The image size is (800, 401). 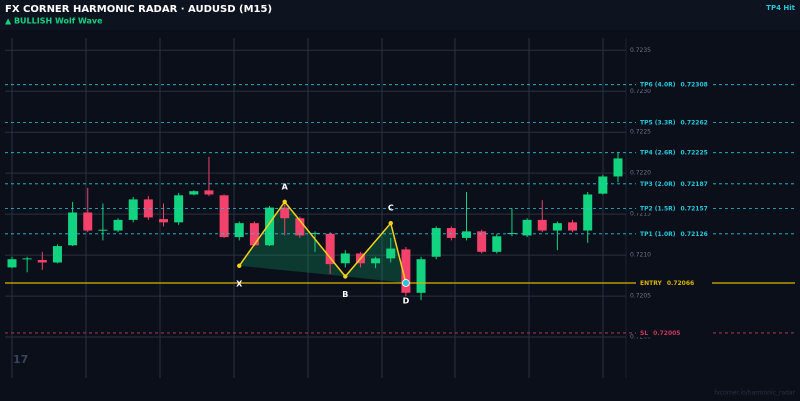 I want to click on footer: fxcorner.io/harmonic_radar, so click(x=754, y=393).